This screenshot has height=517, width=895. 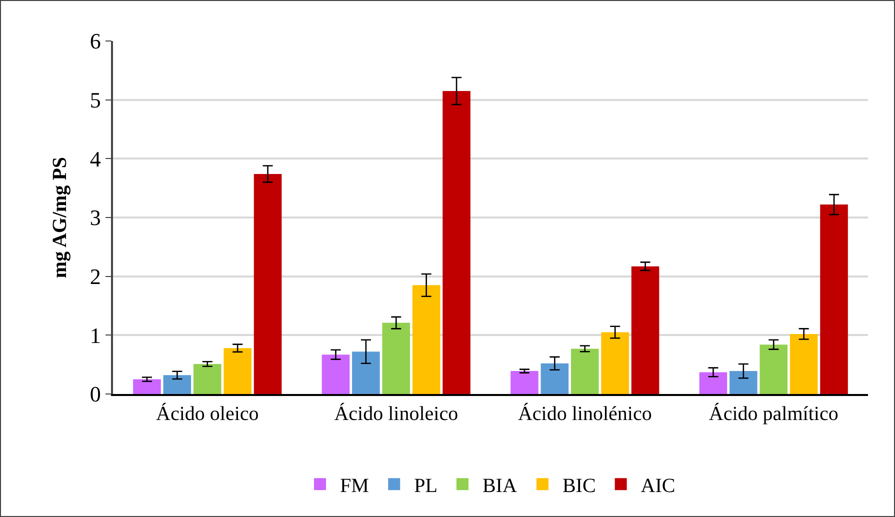 I want to click on legend-label: BIA, so click(x=500, y=485).